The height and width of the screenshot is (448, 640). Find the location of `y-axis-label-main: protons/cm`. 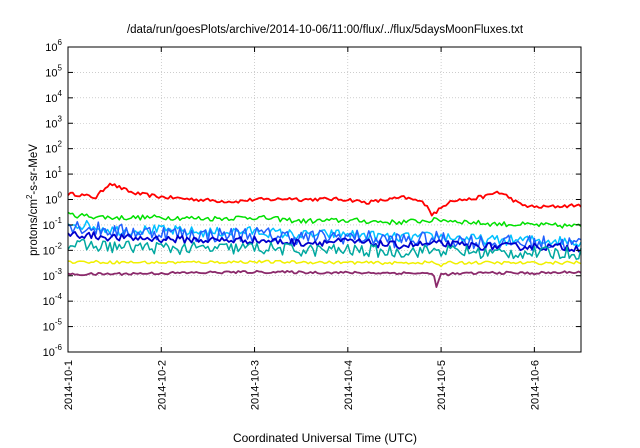

y-axis-label-main: protons/cm is located at coordinates (34, 227).